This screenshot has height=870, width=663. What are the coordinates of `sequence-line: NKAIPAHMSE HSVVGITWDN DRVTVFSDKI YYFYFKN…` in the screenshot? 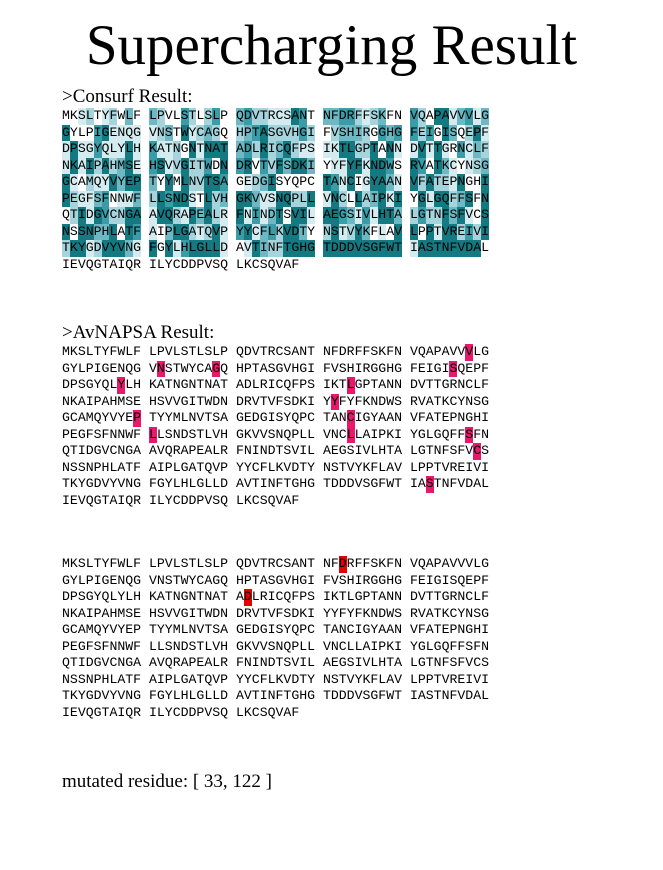 It's located at (275, 401).